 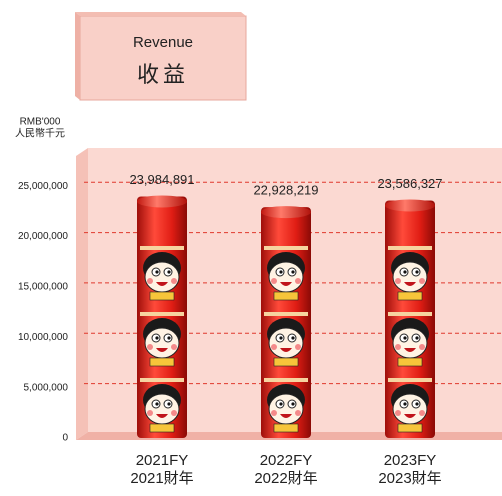 I want to click on y-tick-label: 0, so click(x=65, y=438).